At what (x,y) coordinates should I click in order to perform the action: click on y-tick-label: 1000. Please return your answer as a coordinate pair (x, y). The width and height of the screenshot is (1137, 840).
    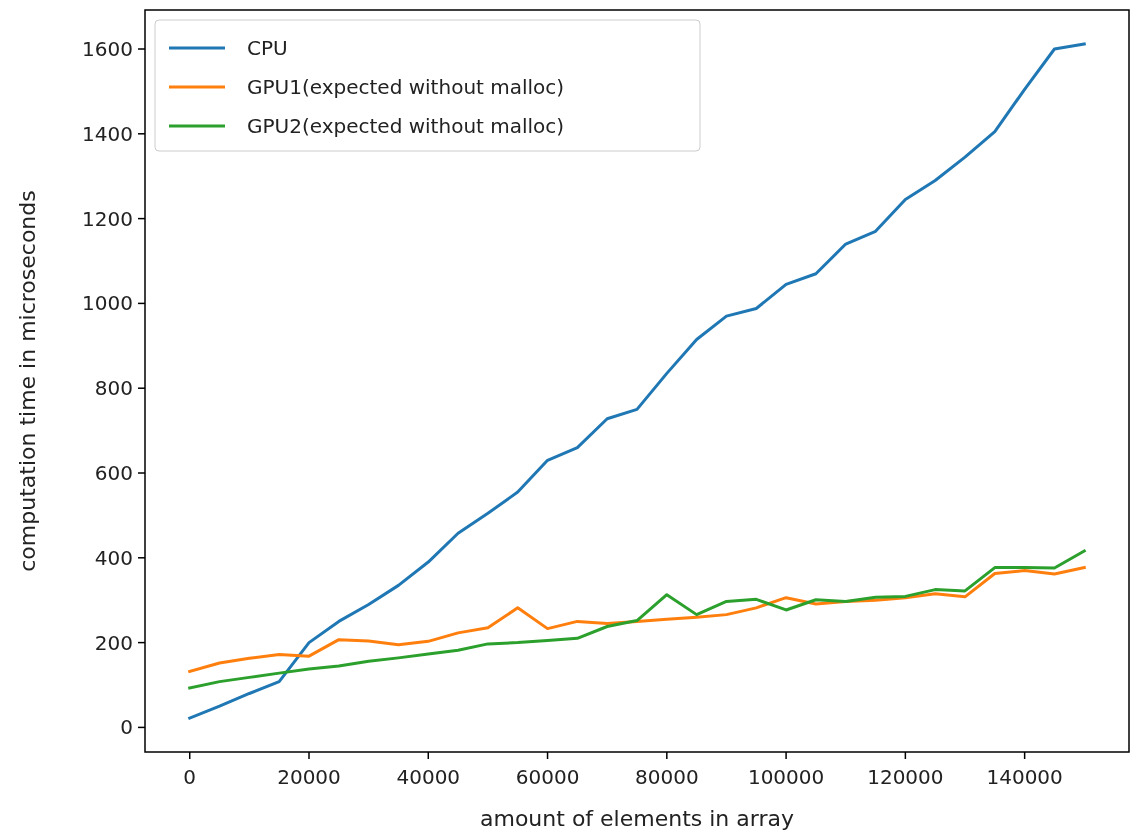
    Looking at the image, I should click on (107, 303).